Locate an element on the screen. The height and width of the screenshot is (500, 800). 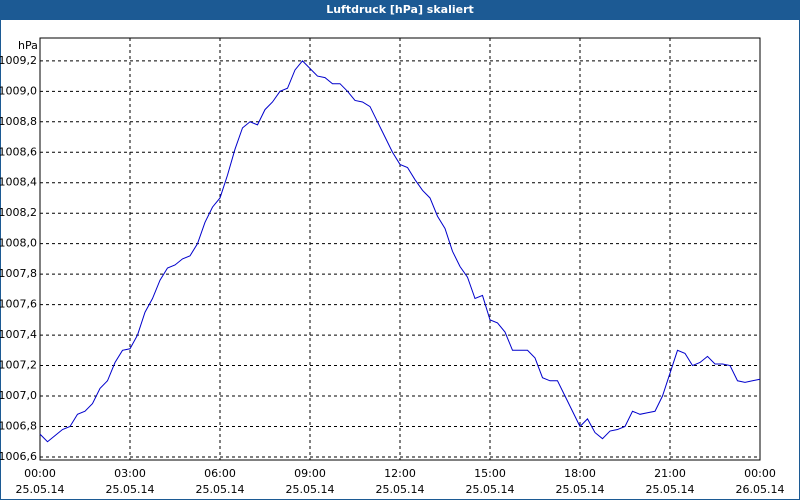
y-tick-label: 1008,2 is located at coordinates (18, 212).